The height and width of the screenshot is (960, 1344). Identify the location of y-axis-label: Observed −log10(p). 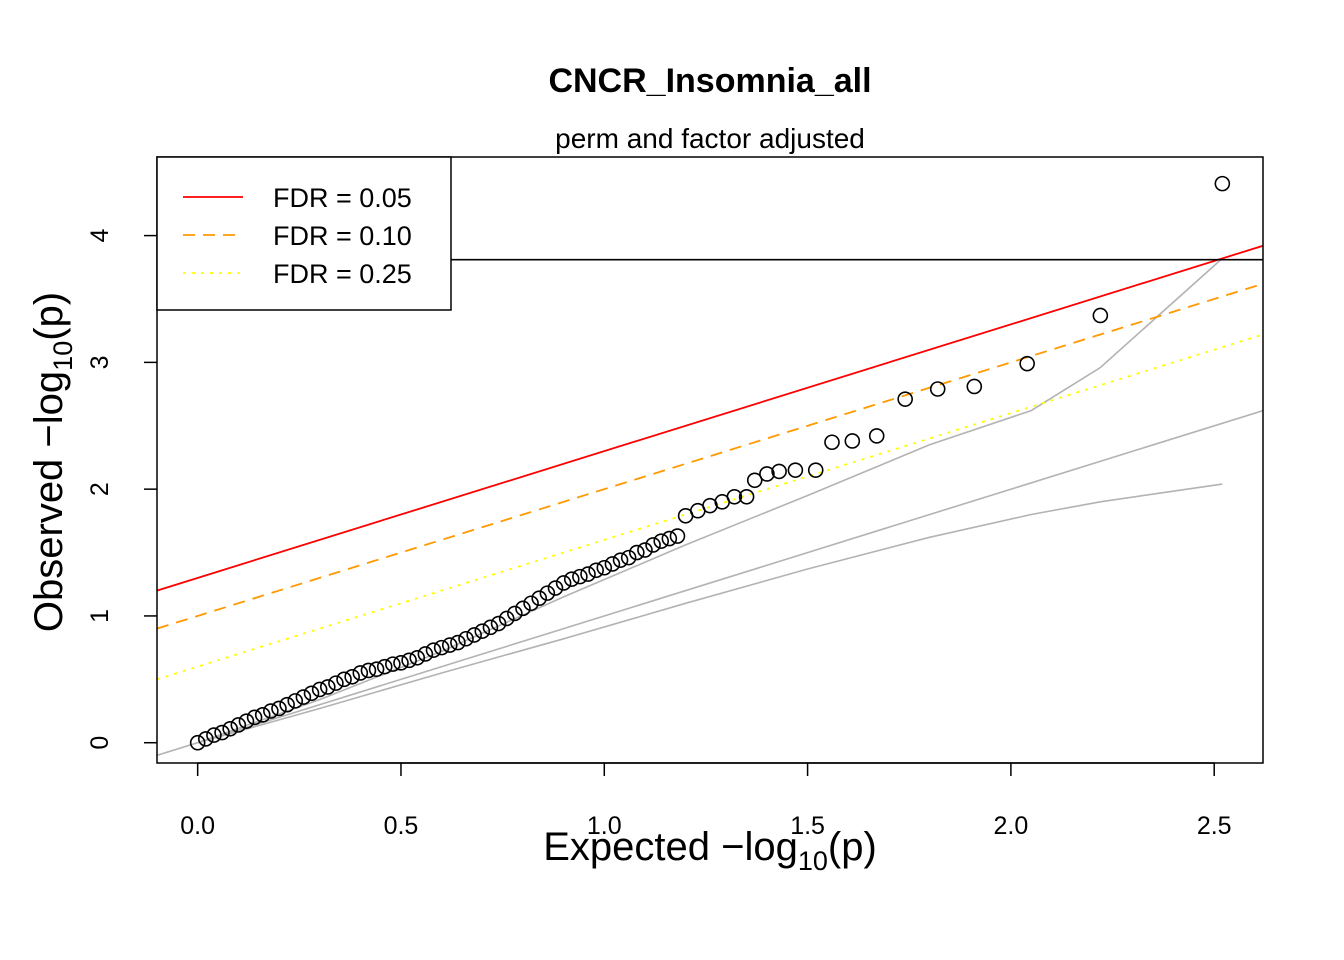
(52, 462).